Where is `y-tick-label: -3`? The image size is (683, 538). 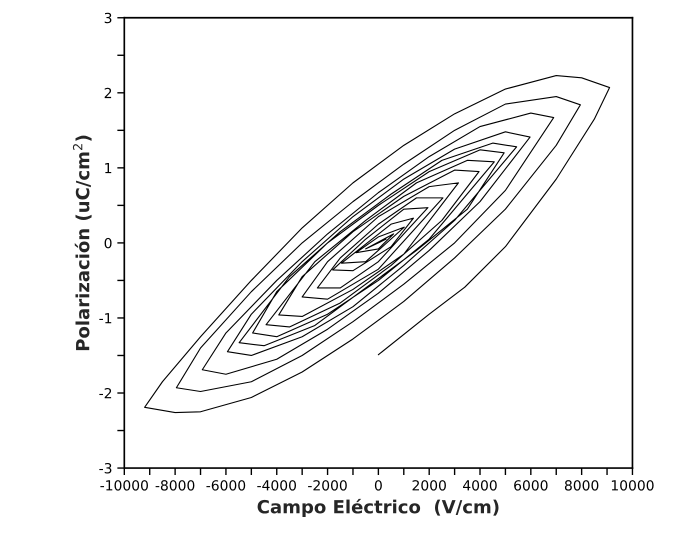 y-tick-label: -3 is located at coordinates (105, 468).